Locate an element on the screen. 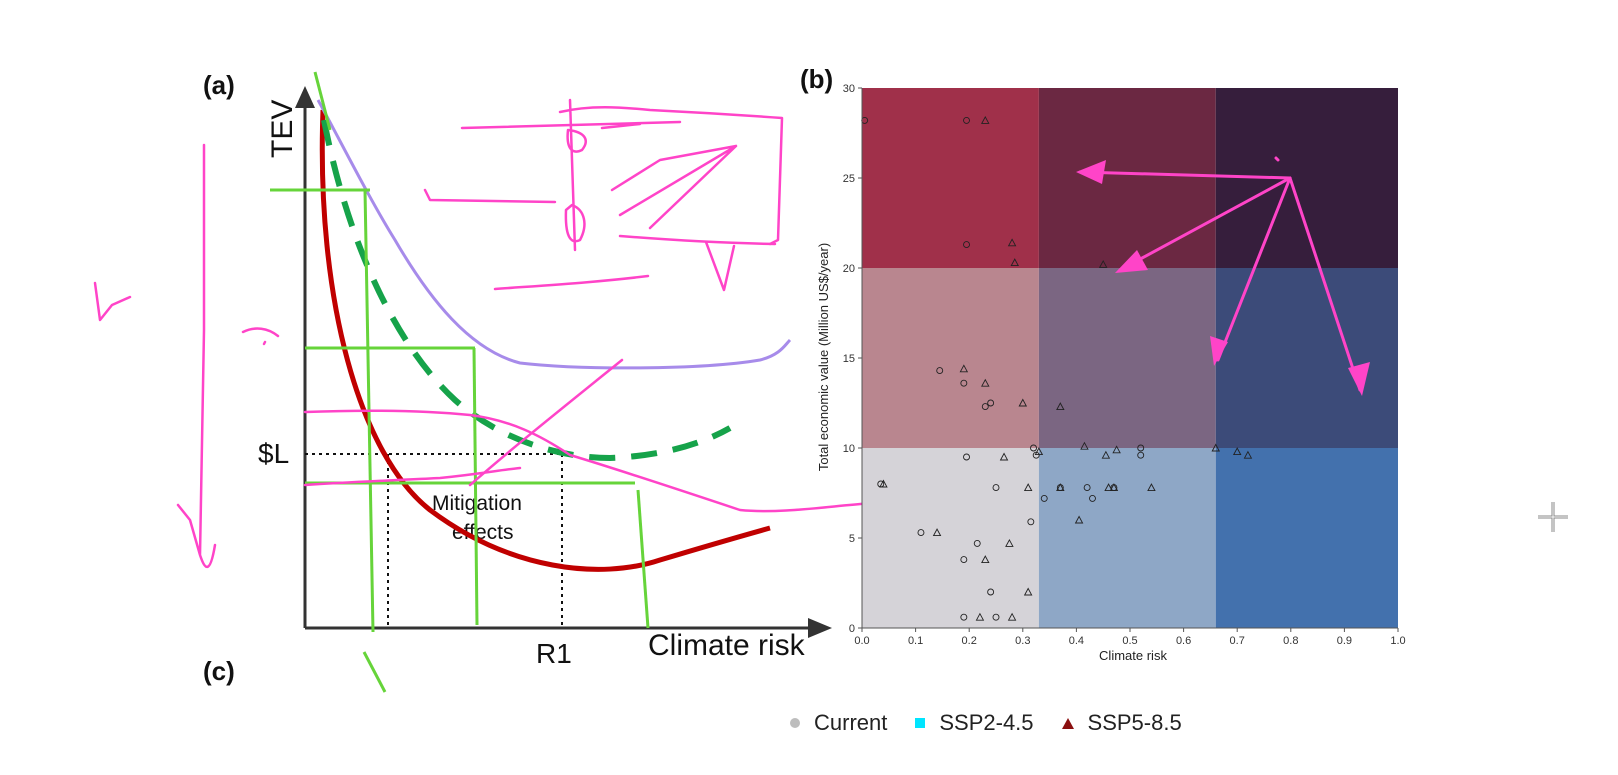  panel-label-a: (a) is located at coordinates (219, 85).